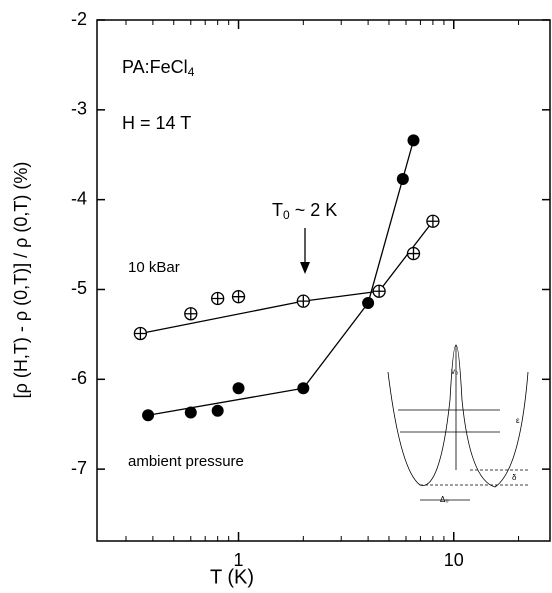  What do you see at coordinates (454, 371) in the screenshot?
I see `inset-label: v₀` at bounding box center [454, 371].